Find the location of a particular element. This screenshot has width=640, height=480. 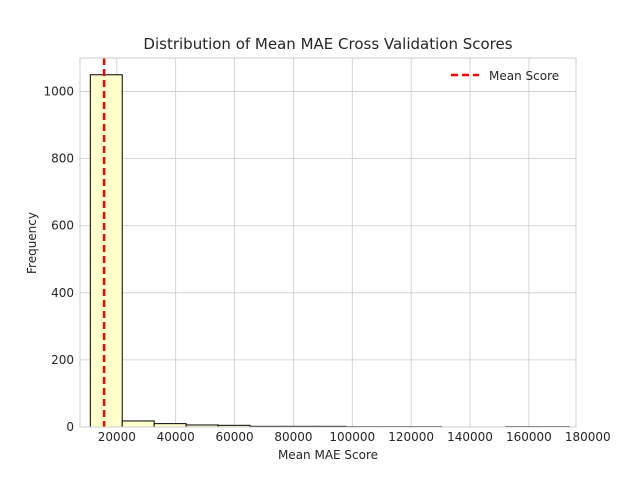

y-tick-label: 800 is located at coordinates (62, 159).